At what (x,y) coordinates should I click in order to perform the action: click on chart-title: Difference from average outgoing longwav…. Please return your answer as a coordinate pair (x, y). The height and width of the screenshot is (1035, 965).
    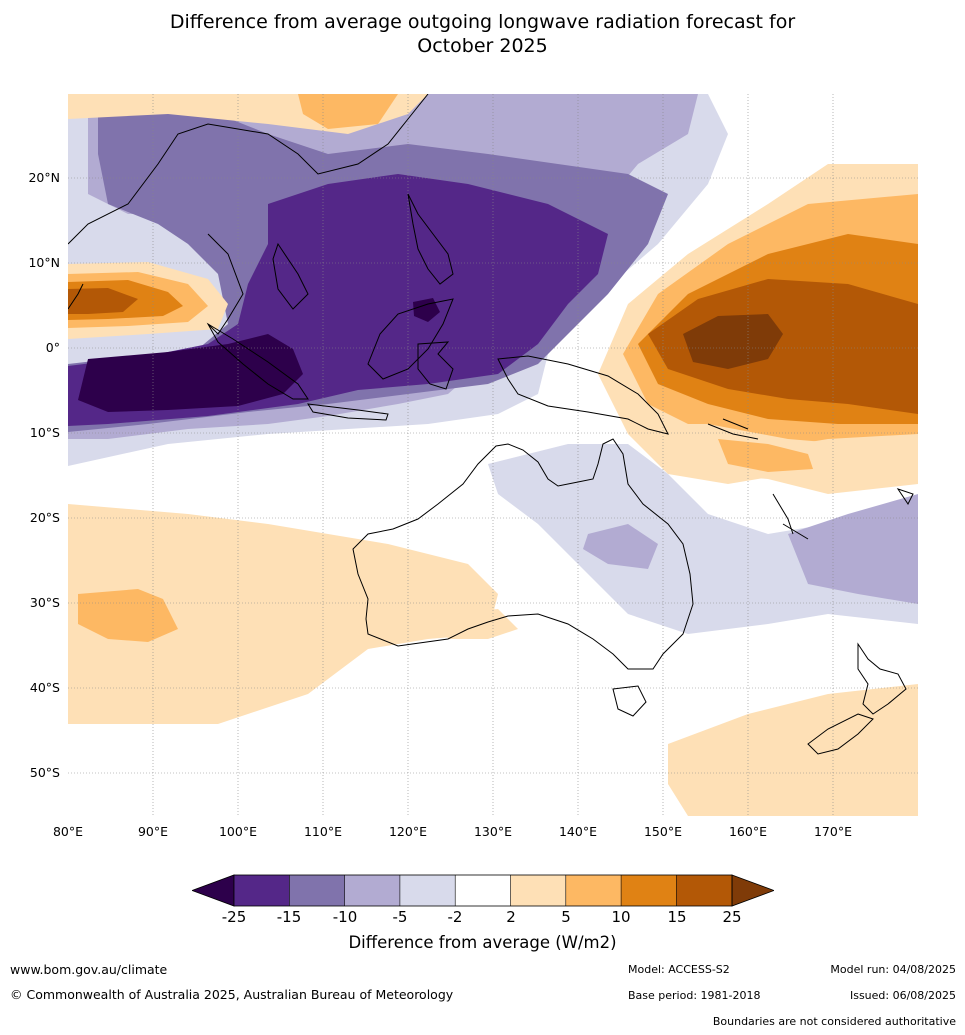
    Looking at the image, I should click on (482, 34).